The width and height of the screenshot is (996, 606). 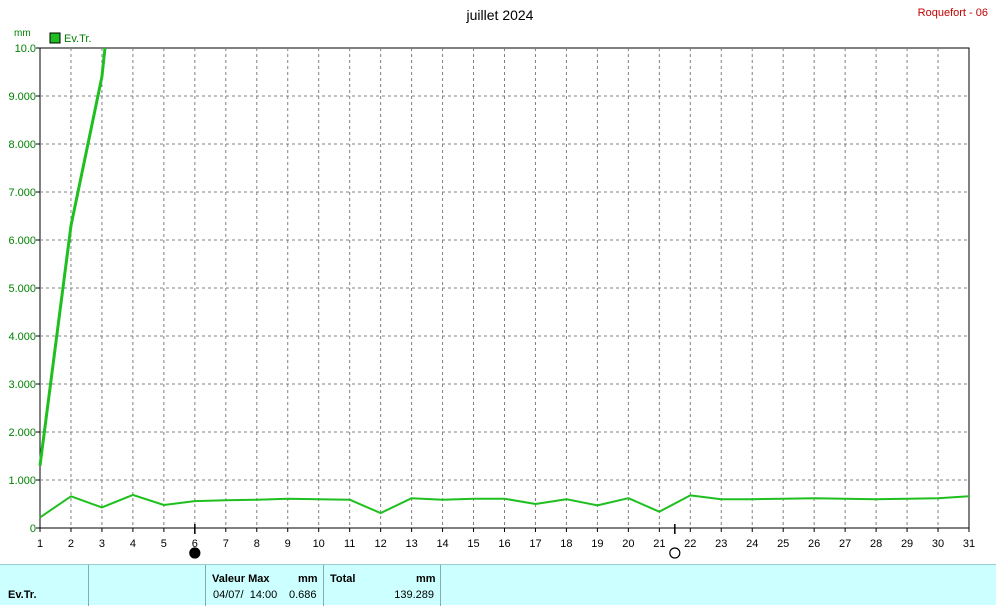 What do you see at coordinates (33, 529) in the screenshot?
I see `y-tick-label: 0` at bounding box center [33, 529].